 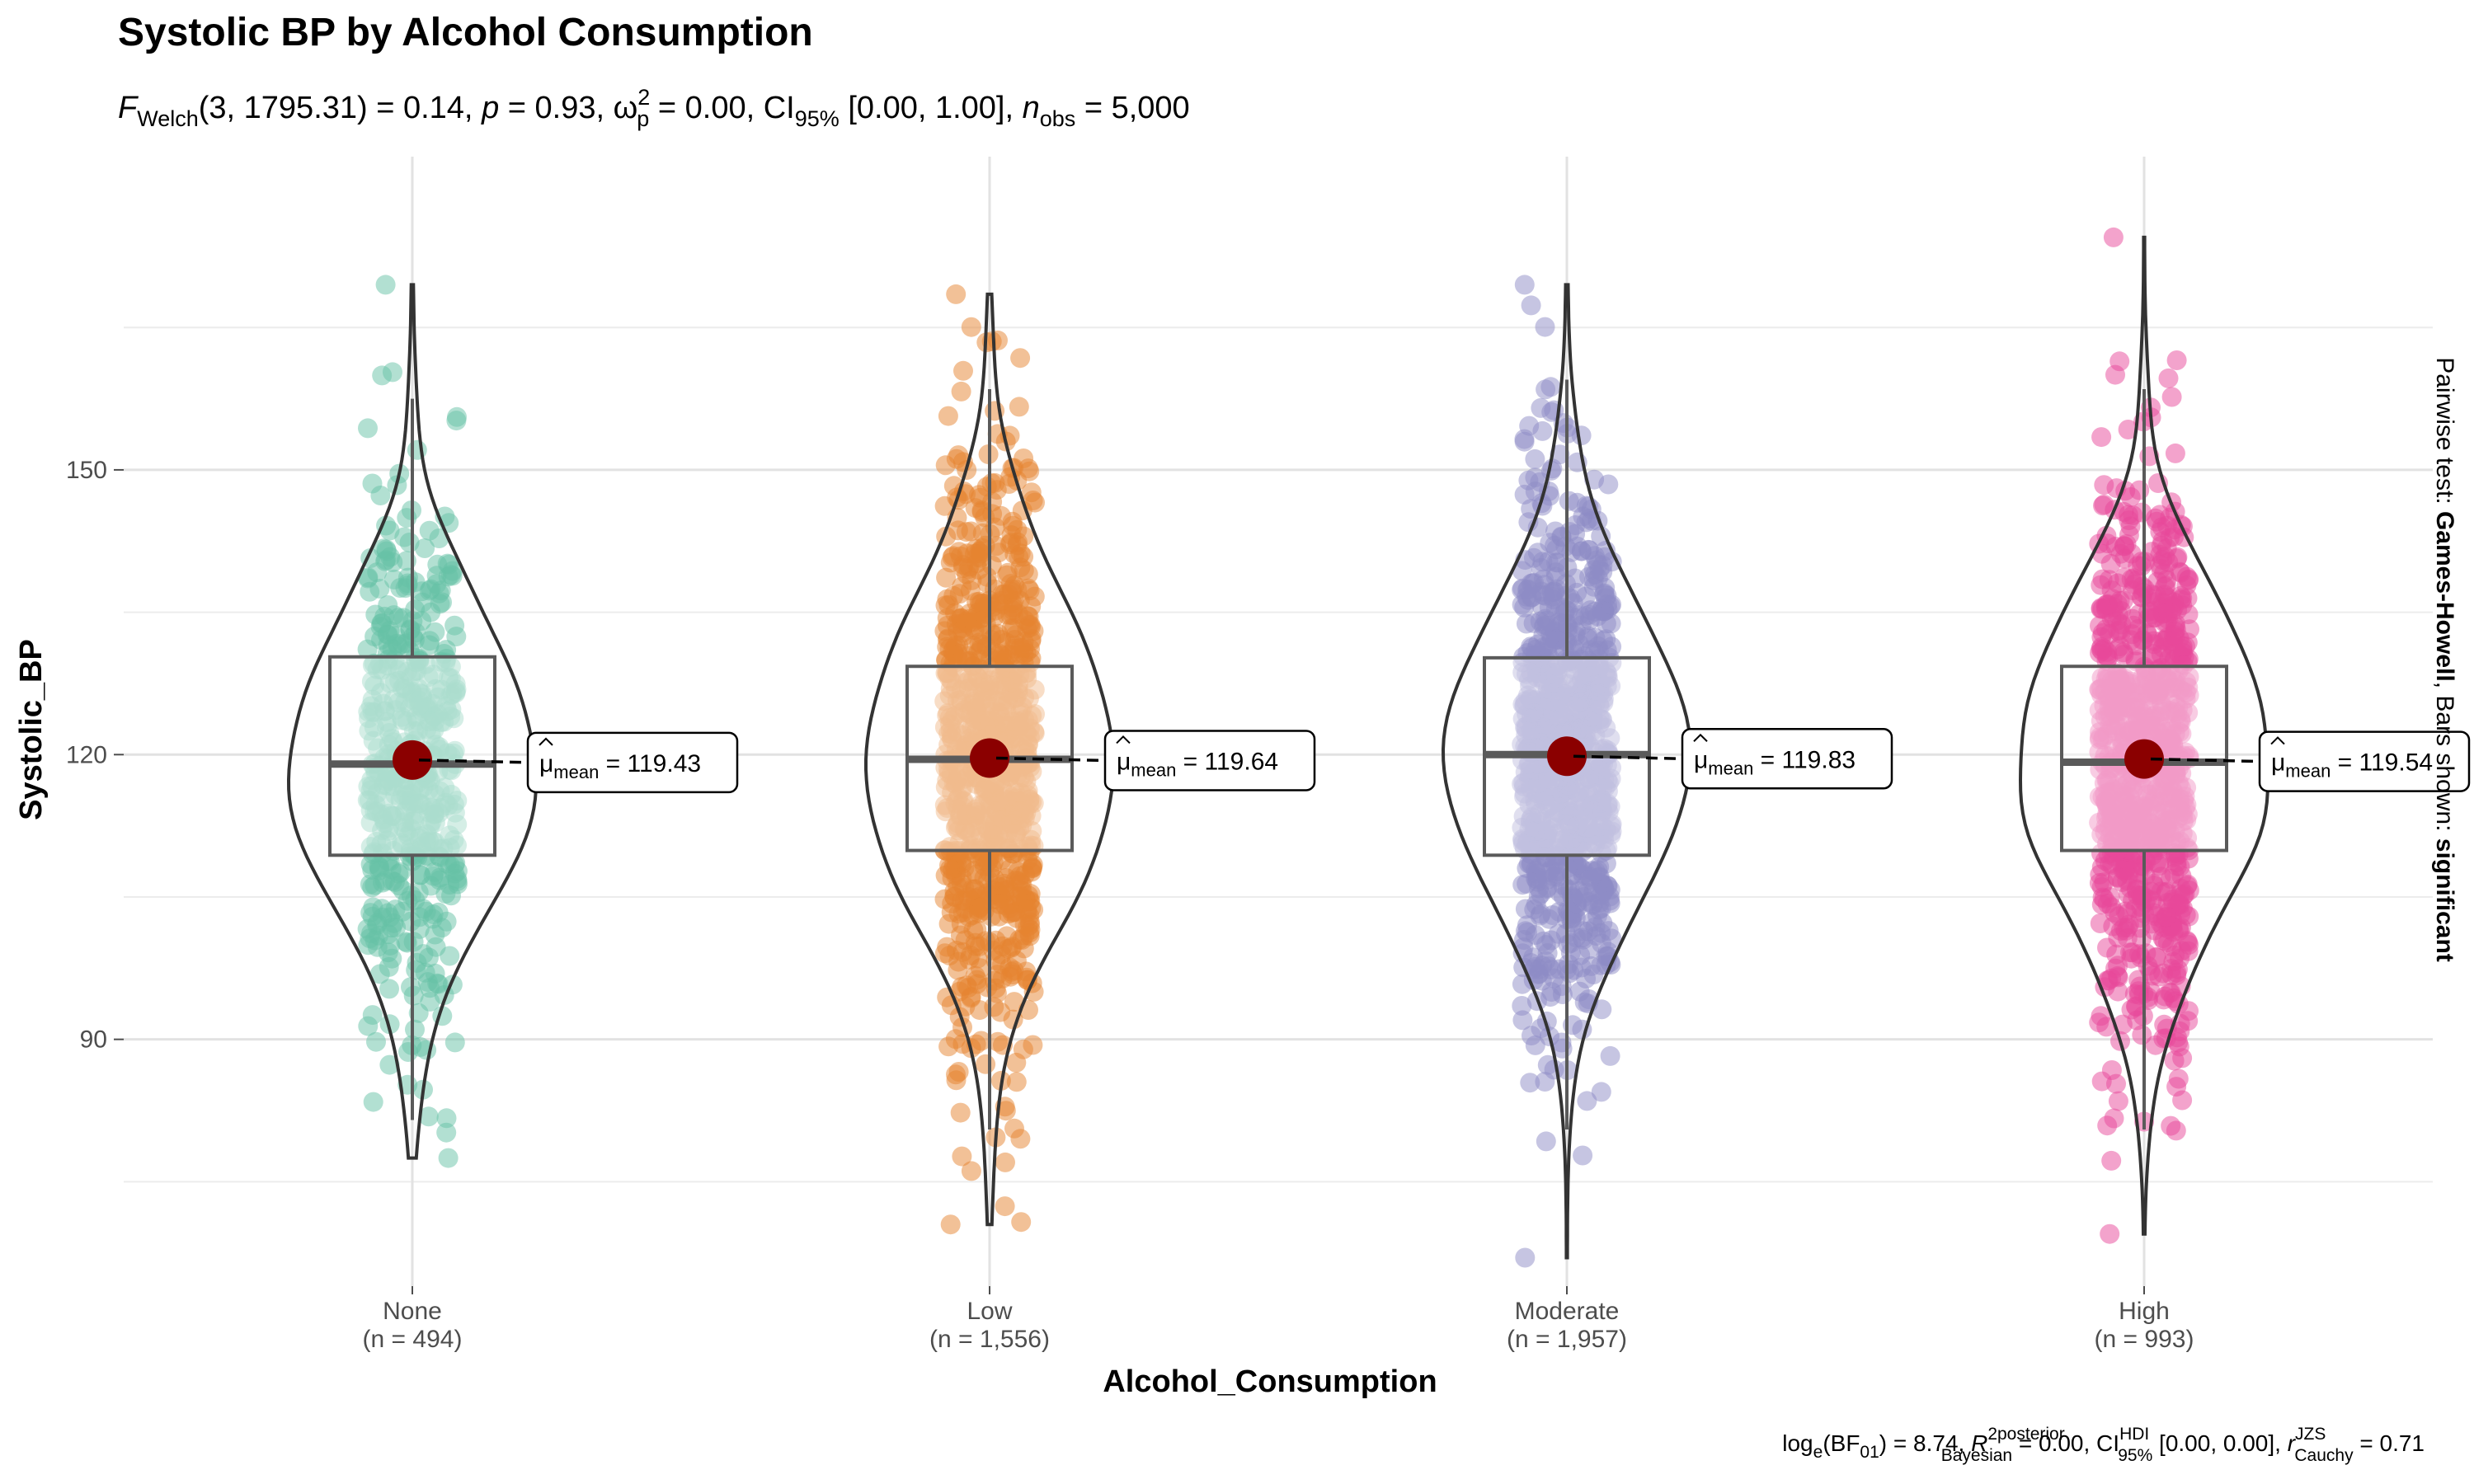 What do you see at coordinates (2144, 1339) in the screenshot?
I see `x-tick-n-label: (n = 993)` at bounding box center [2144, 1339].